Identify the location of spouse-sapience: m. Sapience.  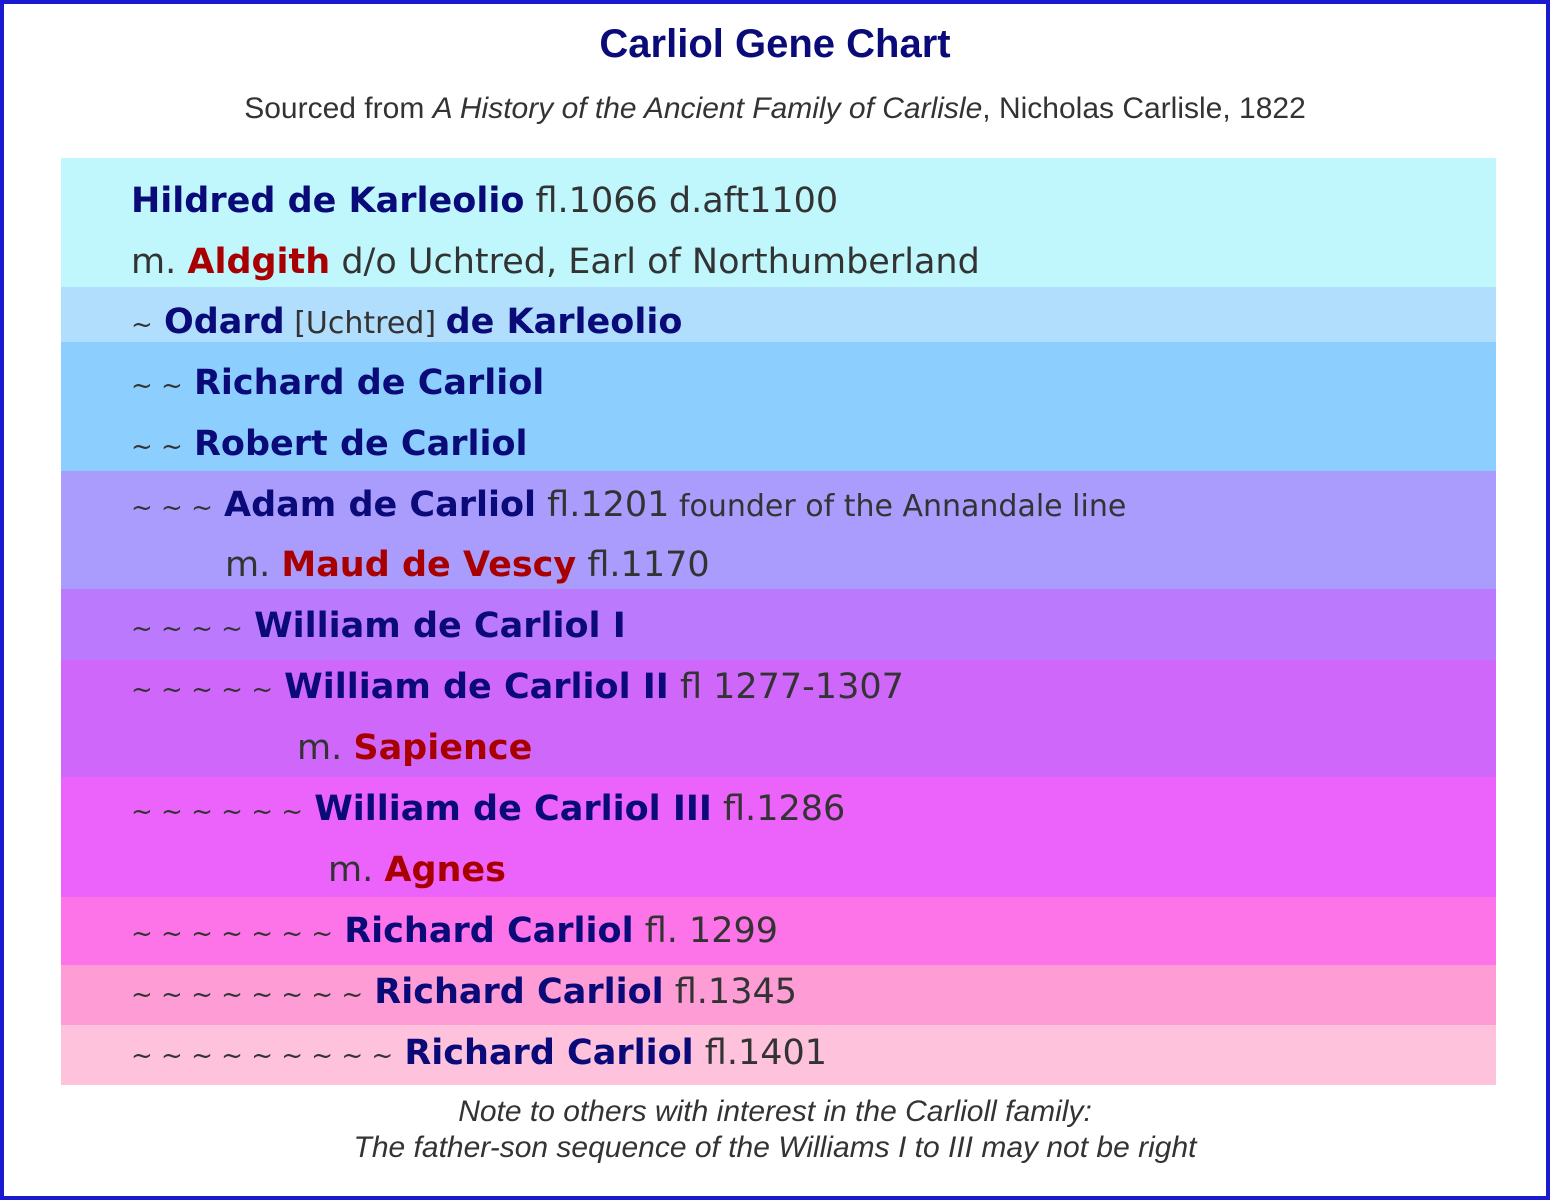
(414, 748).